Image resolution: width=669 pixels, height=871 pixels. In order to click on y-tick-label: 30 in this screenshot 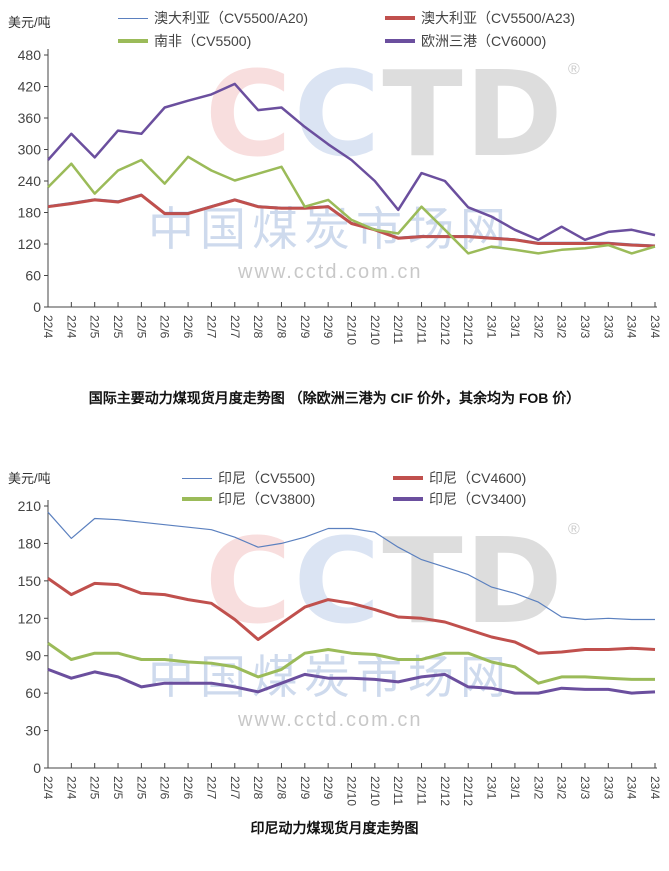, I will do `click(33, 731)`.